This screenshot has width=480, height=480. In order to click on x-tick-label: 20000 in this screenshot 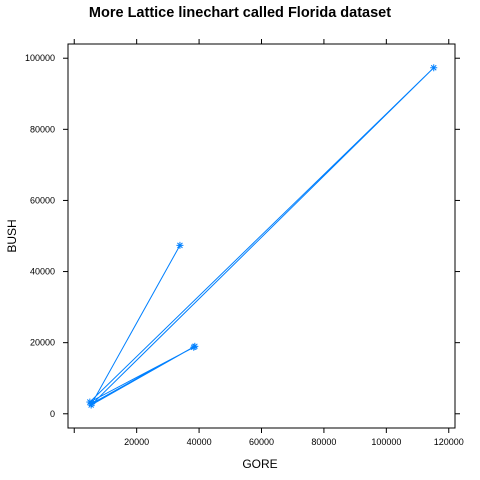, I will do `click(136, 442)`.